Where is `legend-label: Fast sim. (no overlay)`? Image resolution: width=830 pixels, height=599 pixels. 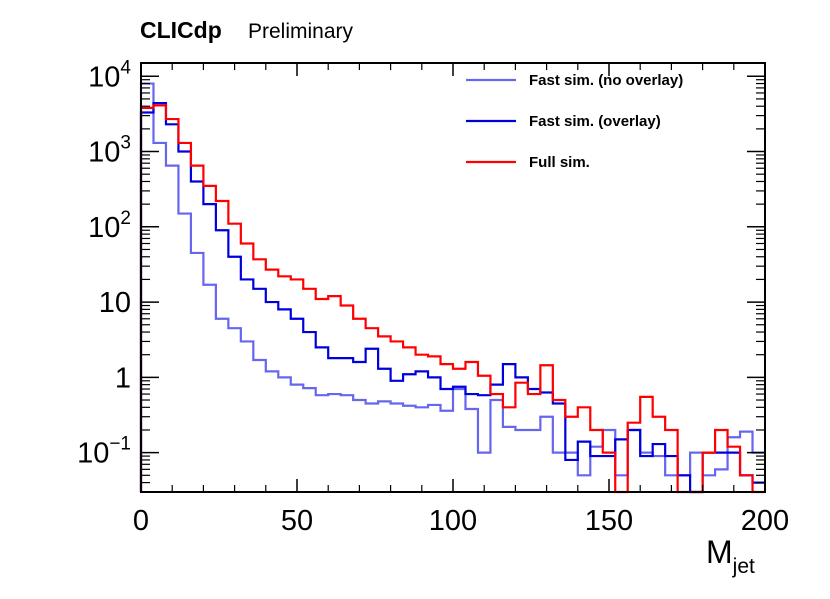
legend-label: Fast sim. (no overlay) is located at coordinates (606, 80).